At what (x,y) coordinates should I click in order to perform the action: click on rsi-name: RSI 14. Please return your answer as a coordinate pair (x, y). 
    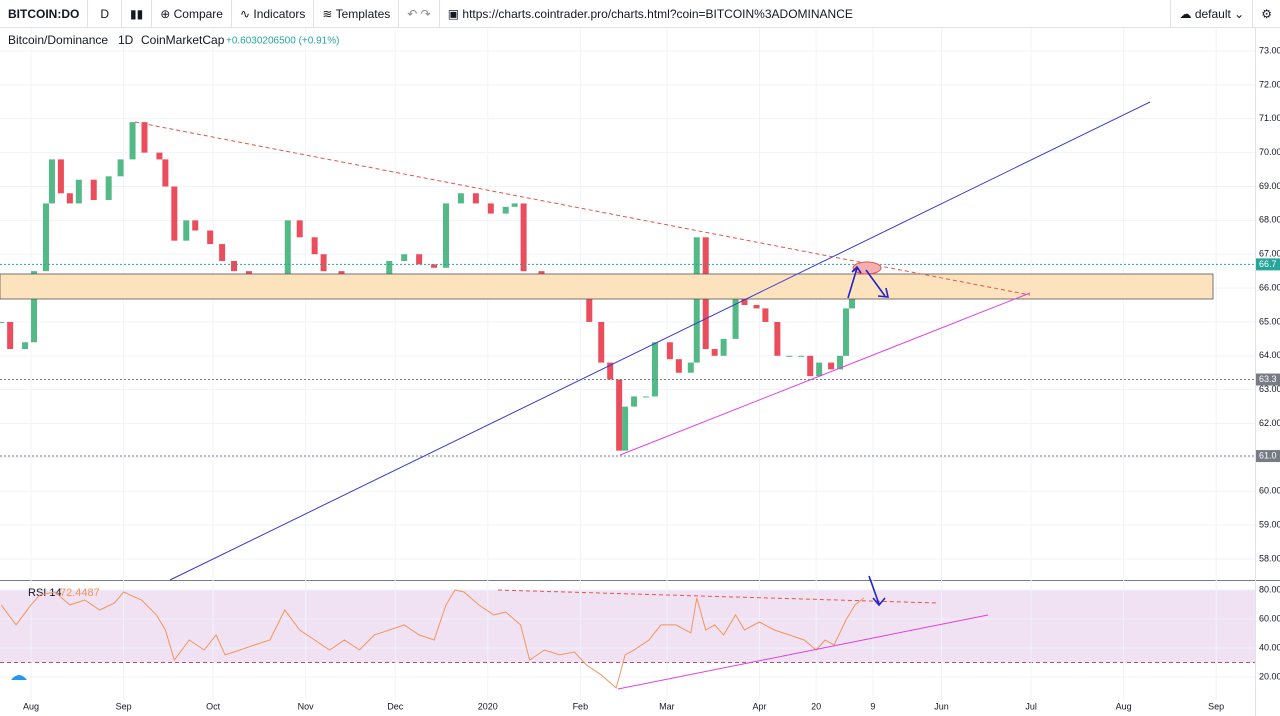
    Looking at the image, I should click on (45, 593).